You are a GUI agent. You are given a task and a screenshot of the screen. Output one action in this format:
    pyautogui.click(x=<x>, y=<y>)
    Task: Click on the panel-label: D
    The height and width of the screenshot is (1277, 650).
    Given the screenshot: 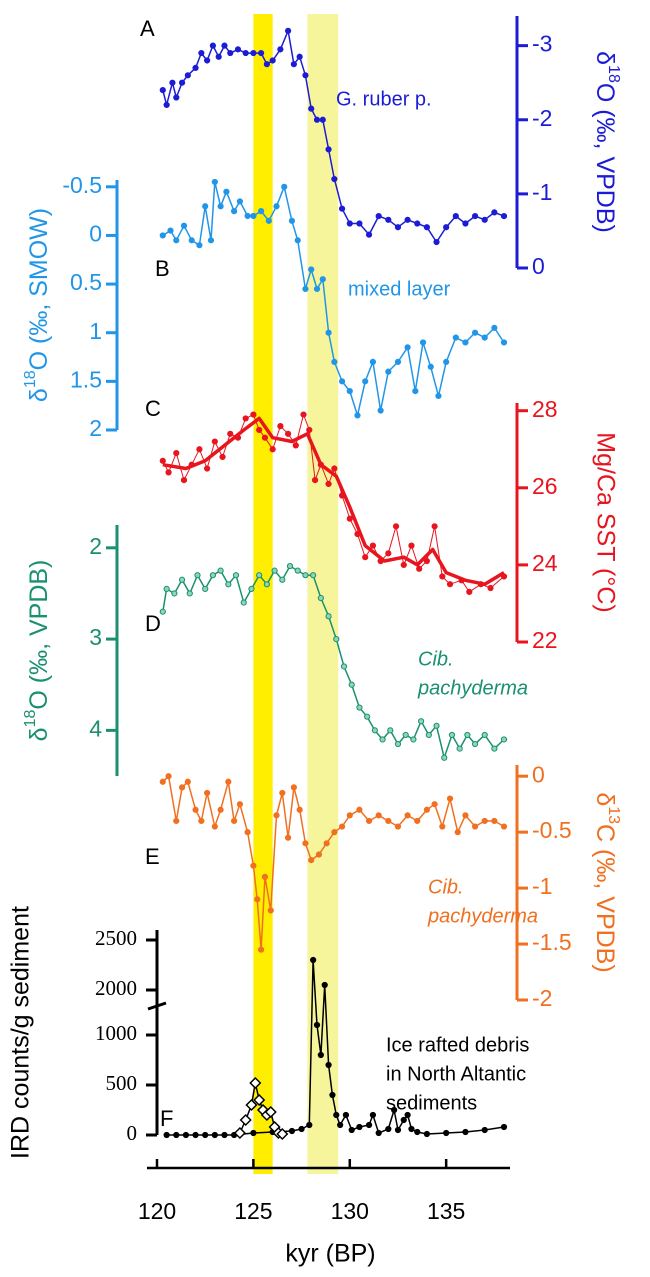 What is the action you would take?
    pyautogui.click(x=153, y=623)
    